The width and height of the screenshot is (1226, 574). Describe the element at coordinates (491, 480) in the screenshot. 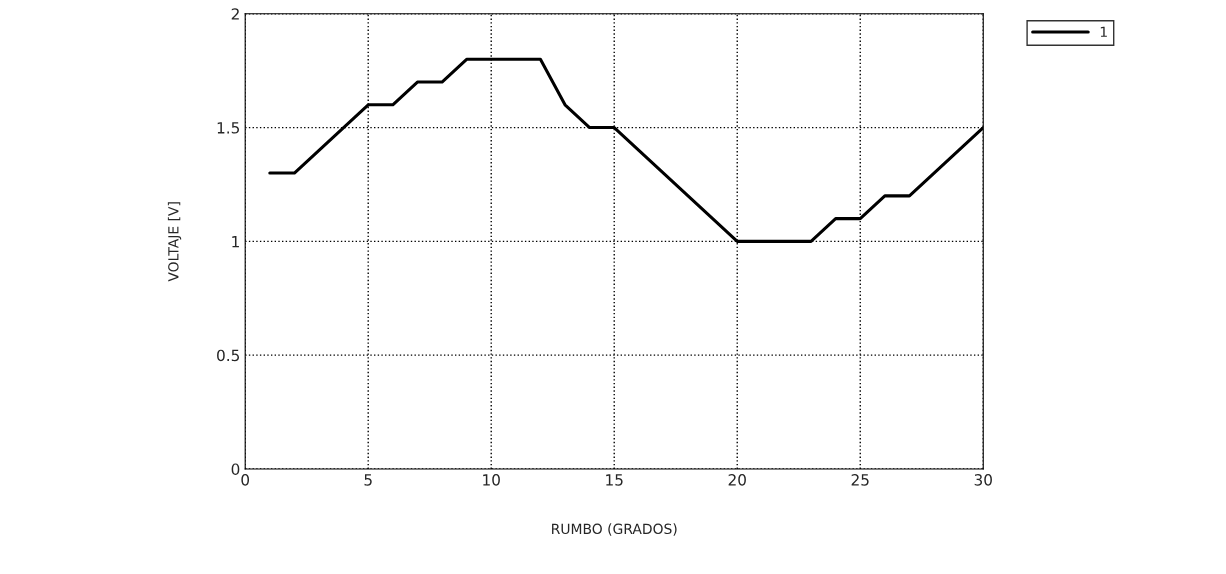

I see `x-tick-label: 10` at that location.